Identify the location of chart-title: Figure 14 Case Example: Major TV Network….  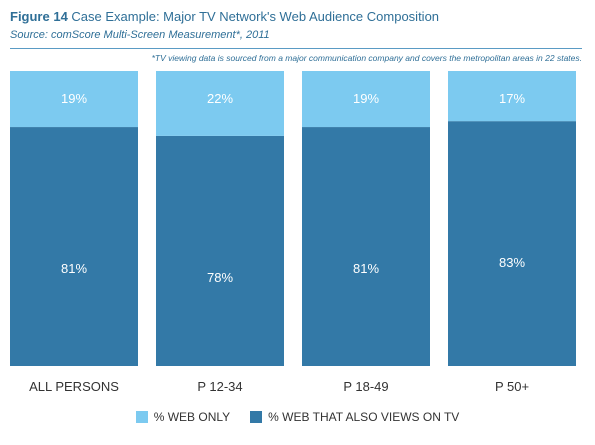
(224, 16).